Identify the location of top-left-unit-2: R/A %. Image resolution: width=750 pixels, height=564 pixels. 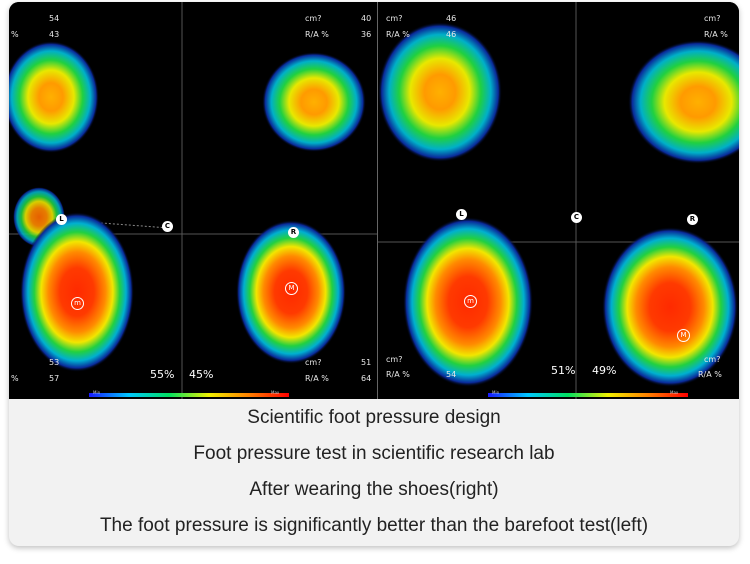
(398, 34).